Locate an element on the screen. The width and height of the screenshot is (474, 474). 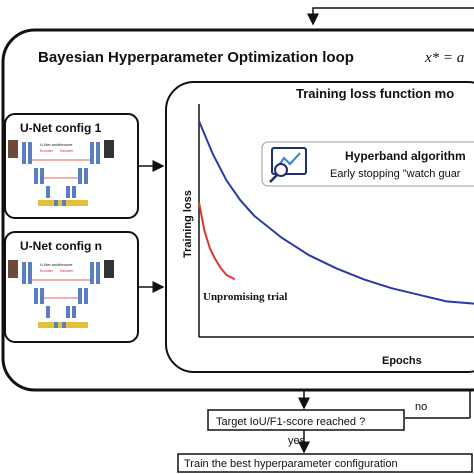
decision-question: Target IoU/F1-score reached ? is located at coordinates (290, 422).